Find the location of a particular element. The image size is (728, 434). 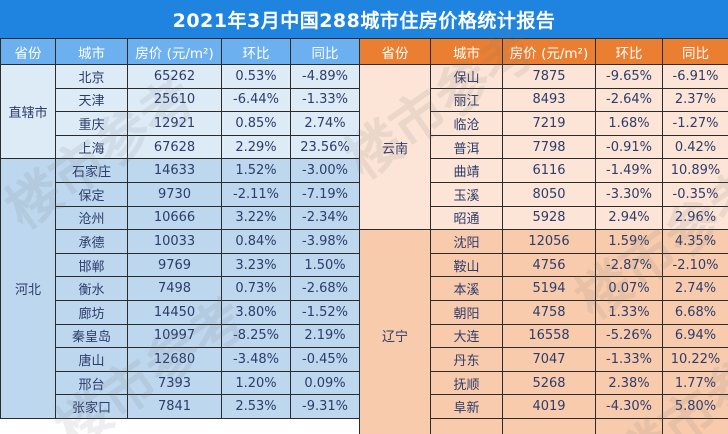

city-cell: 张家口 is located at coordinates (91, 406).